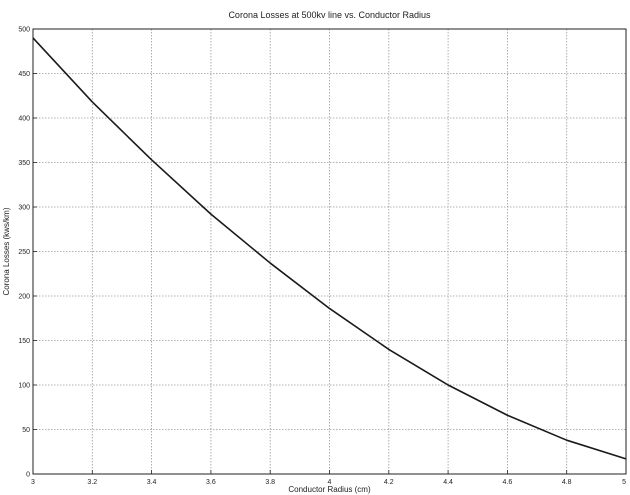 The image size is (630, 495). Describe the element at coordinates (24, 119) in the screenshot. I see `y-tick-label: 400` at that location.